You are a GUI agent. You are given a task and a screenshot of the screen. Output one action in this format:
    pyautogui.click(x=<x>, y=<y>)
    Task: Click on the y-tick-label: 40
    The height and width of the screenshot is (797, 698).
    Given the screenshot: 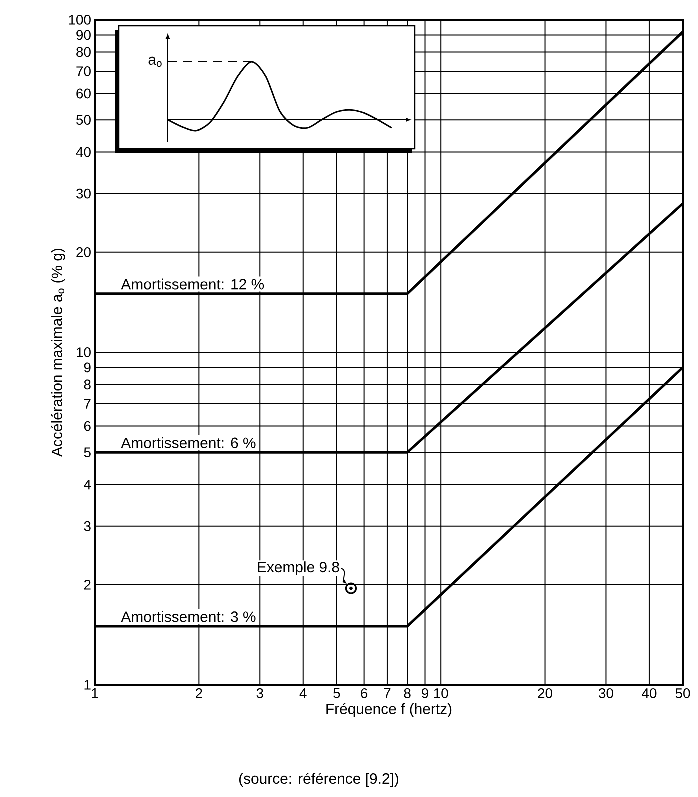 What is the action you would take?
    pyautogui.click(x=83, y=152)
    